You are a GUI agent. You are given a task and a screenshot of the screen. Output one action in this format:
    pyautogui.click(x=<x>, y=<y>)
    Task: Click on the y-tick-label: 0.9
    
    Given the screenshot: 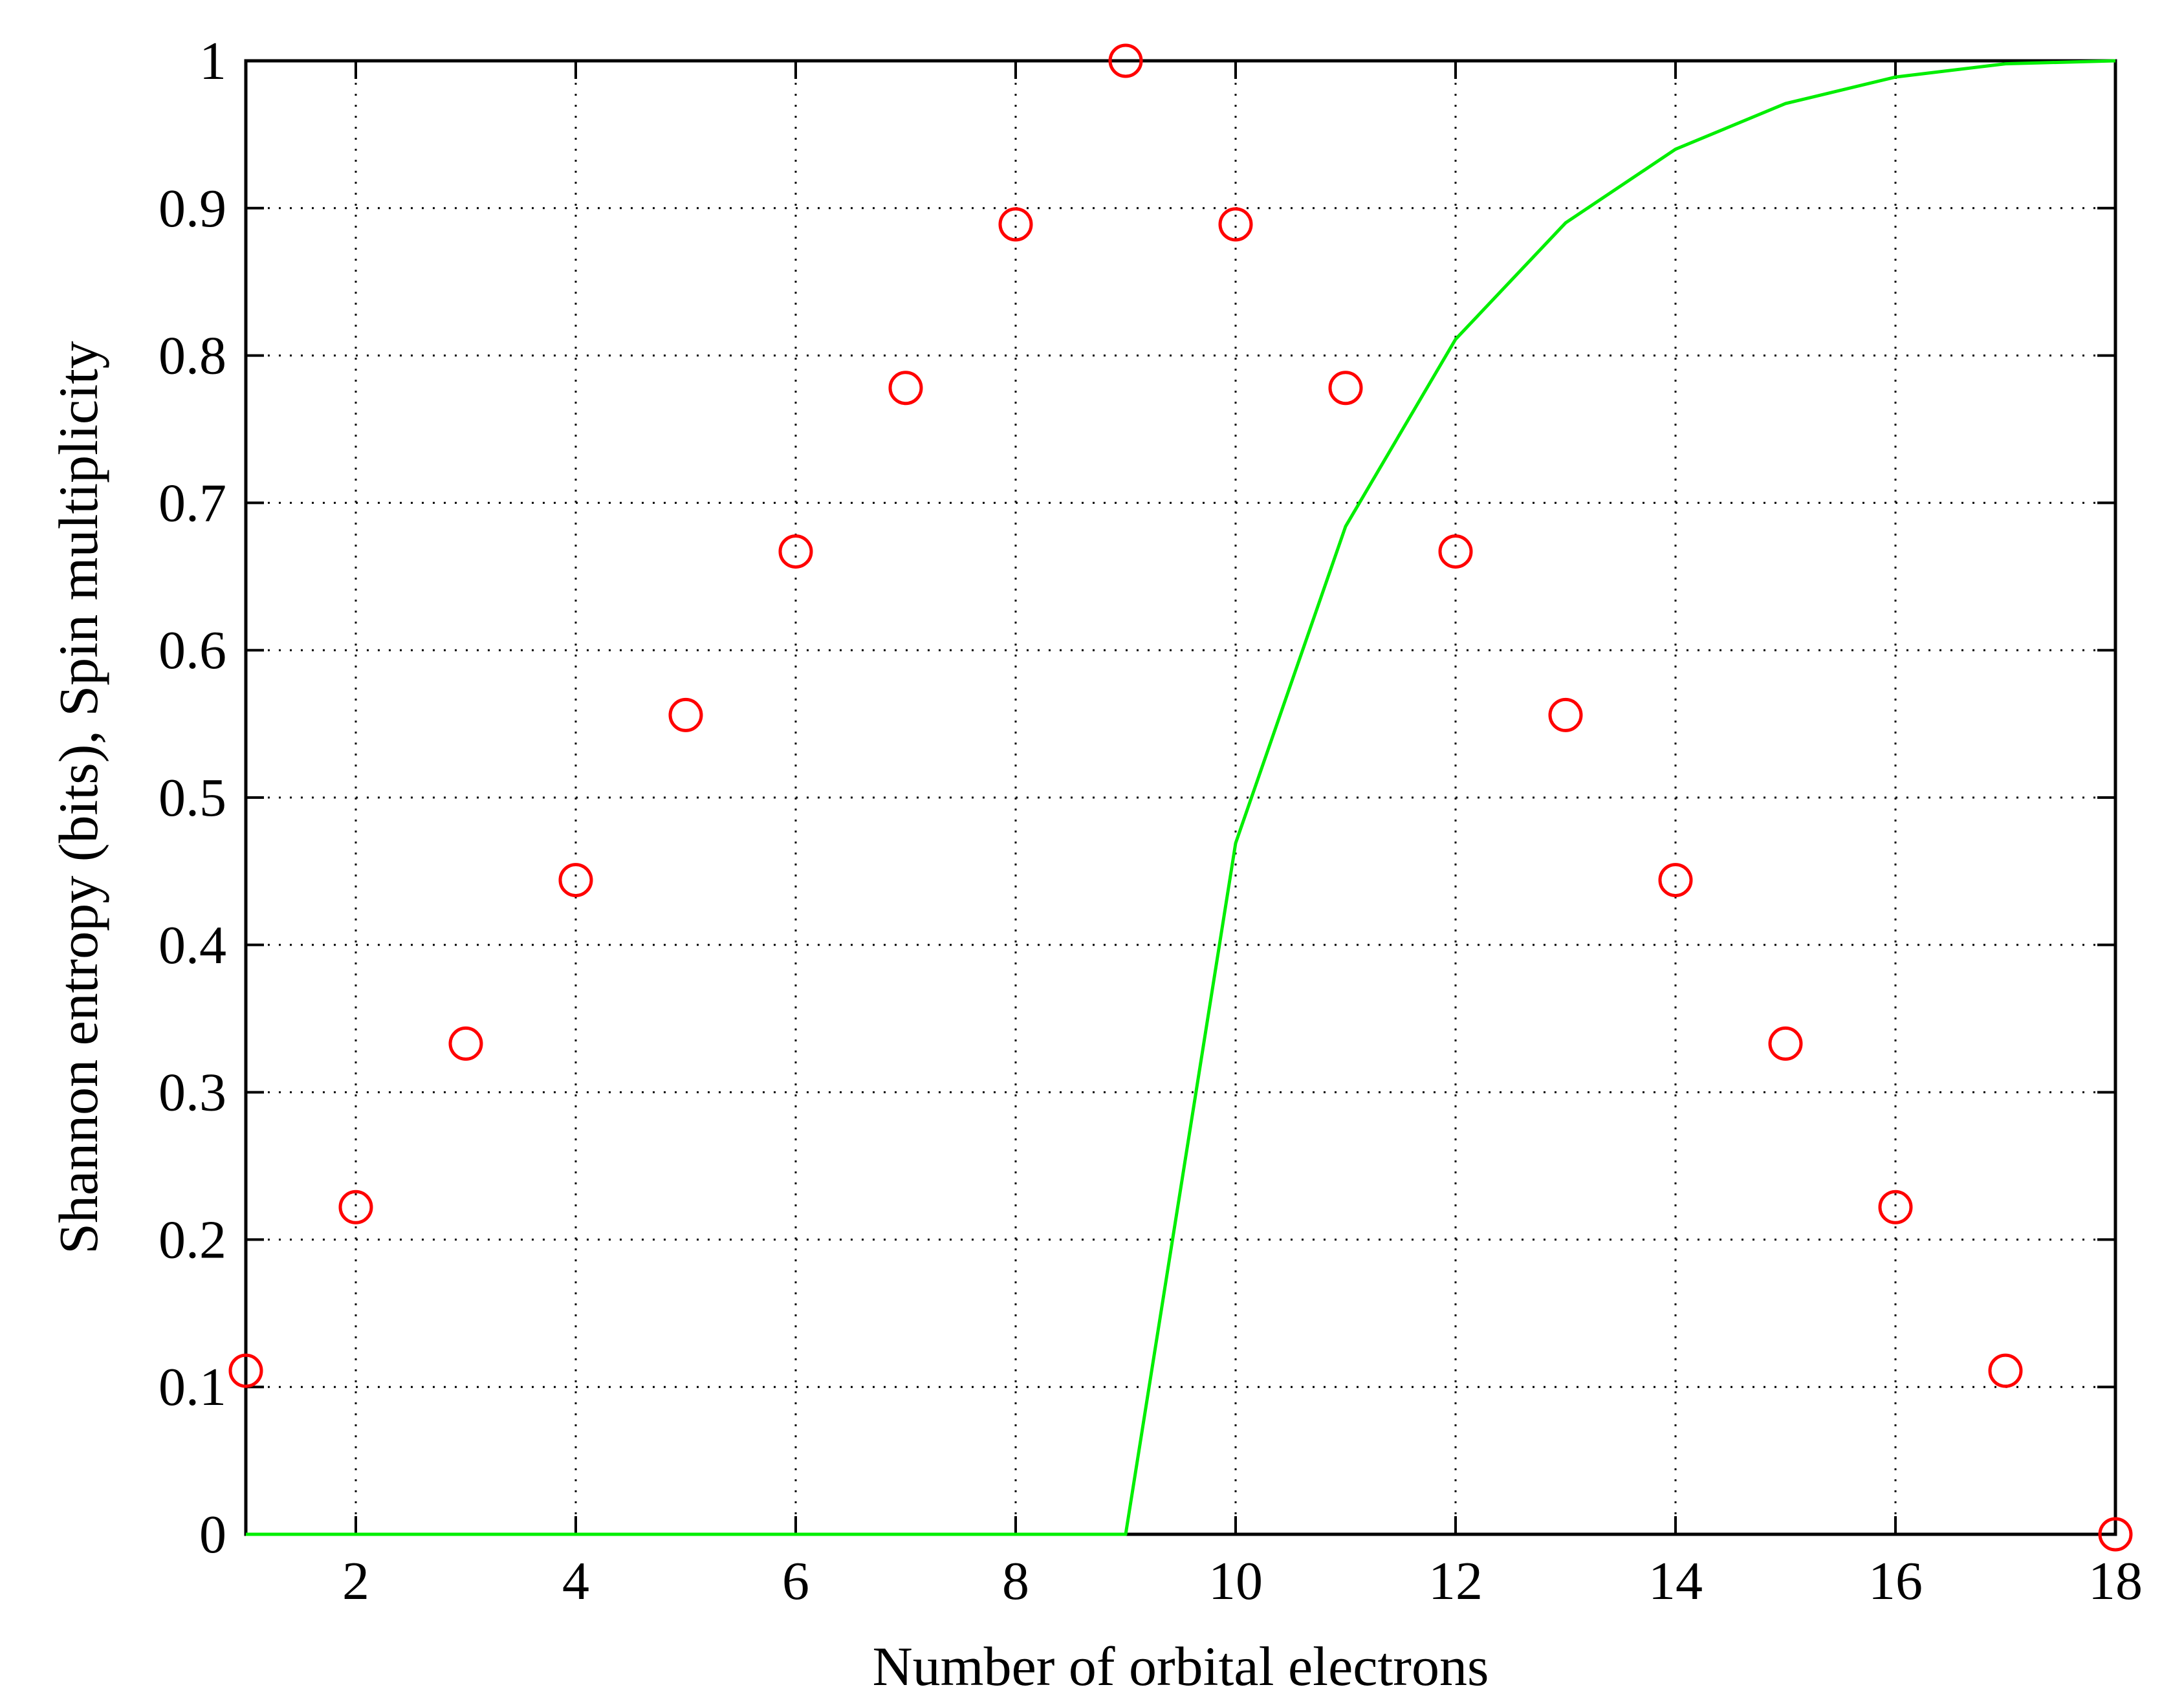 What is the action you would take?
    pyautogui.click(x=192, y=209)
    